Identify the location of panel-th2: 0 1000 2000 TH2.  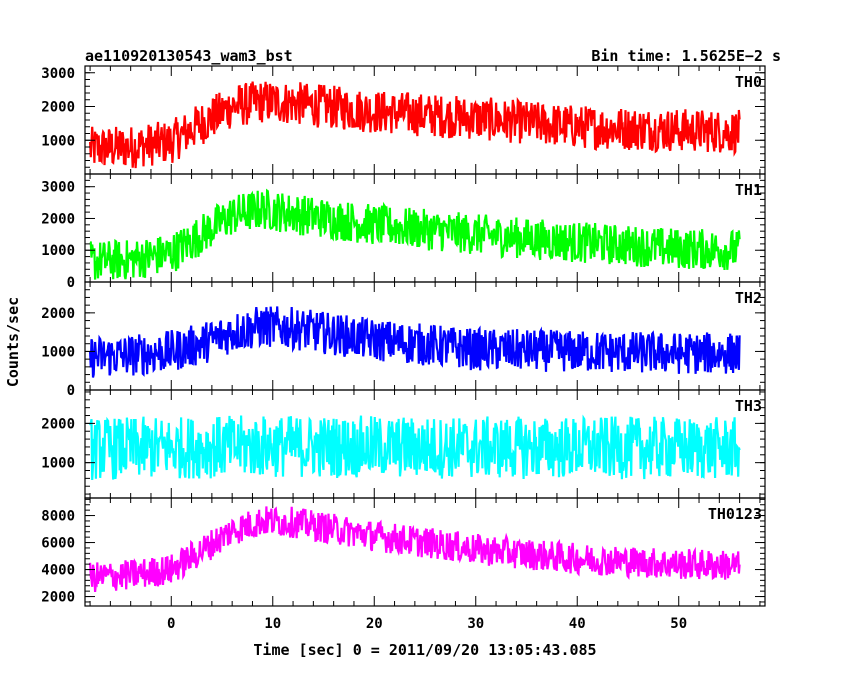
(403, 340).